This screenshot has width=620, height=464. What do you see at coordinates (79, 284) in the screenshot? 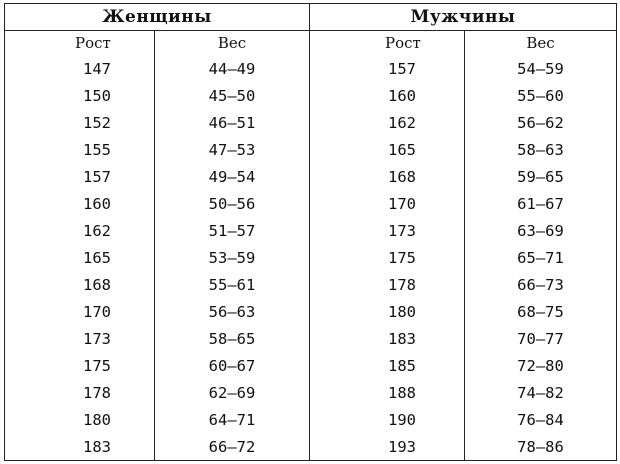
I see `women-height-cell: 168` at bounding box center [79, 284].